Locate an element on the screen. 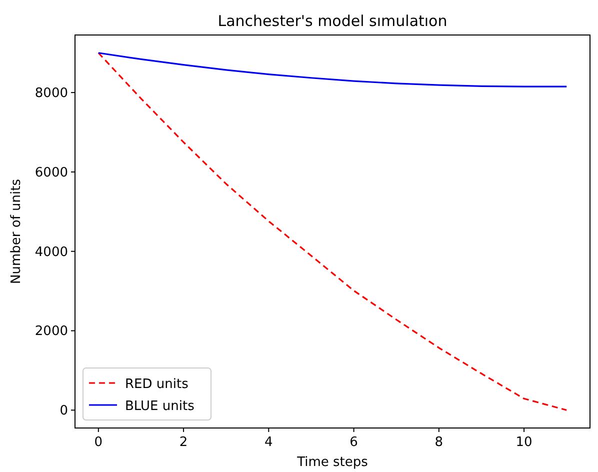  y-tick-label: 2000 is located at coordinates (51, 332).